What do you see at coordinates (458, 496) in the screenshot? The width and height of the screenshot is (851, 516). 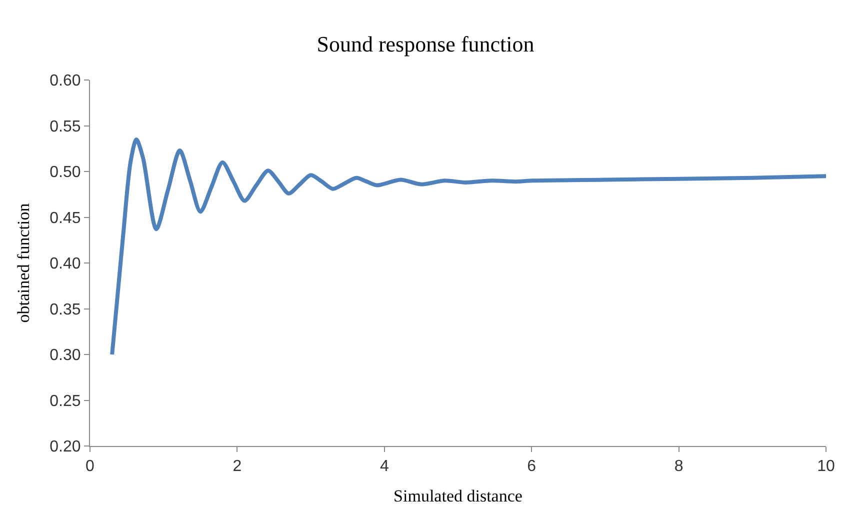 I see `x-axis-title: Simulated distance` at bounding box center [458, 496].